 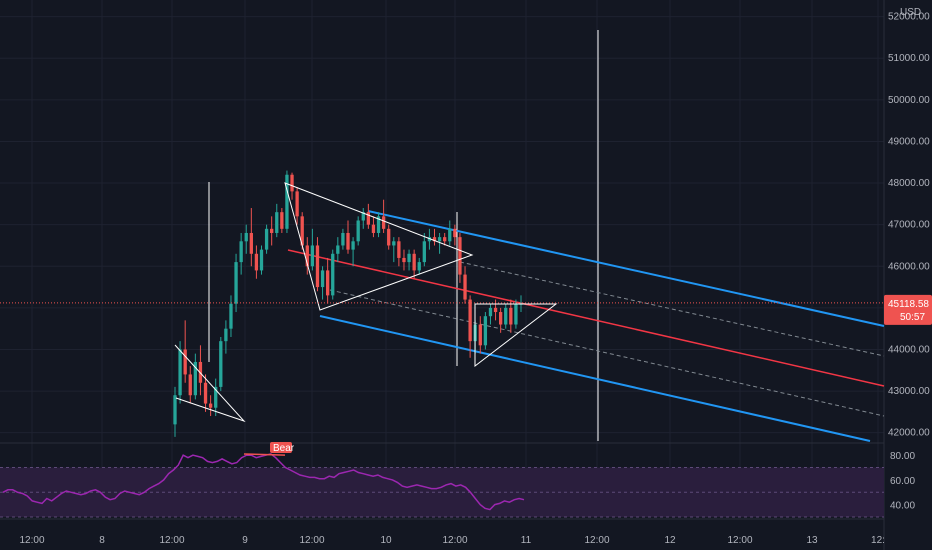 What do you see at coordinates (284, 448) in the screenshot?
I see `divergence-label: Bear` at bounding box center [284, 448].